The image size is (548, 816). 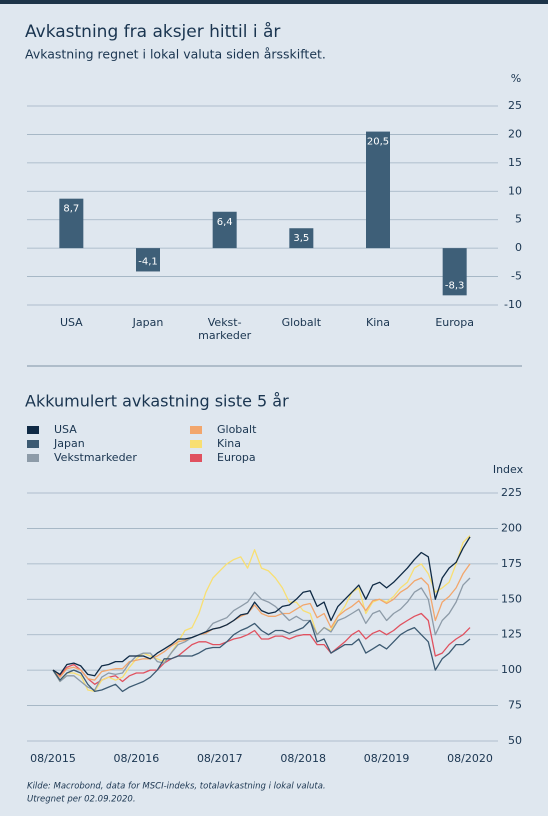 I want to click on x-tick-label: Japan, so click(x=148, y=322).